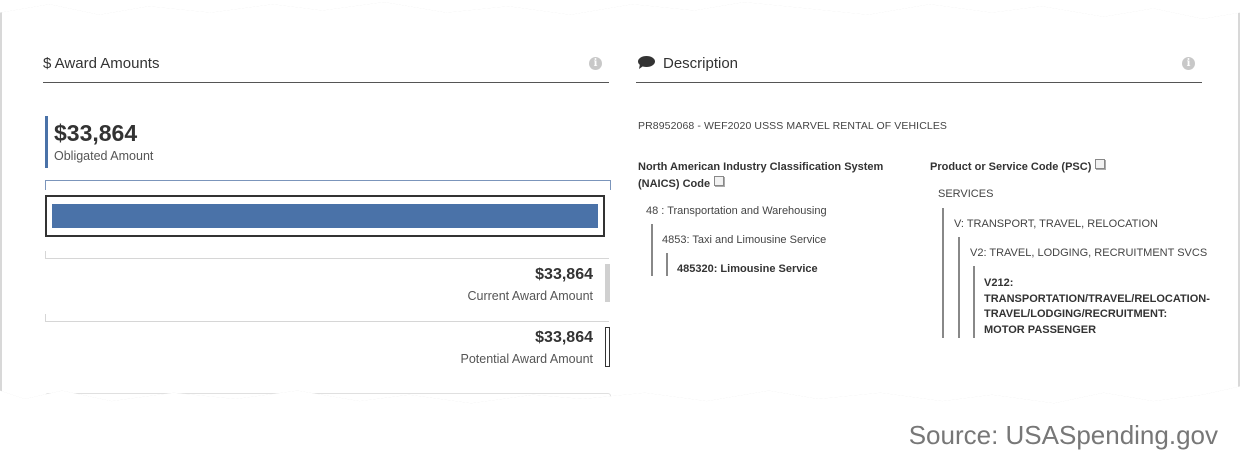 The width and height of the screenshot is (1240, 455). I want to click on current-amount-value: $33,864, so click(564, 274).